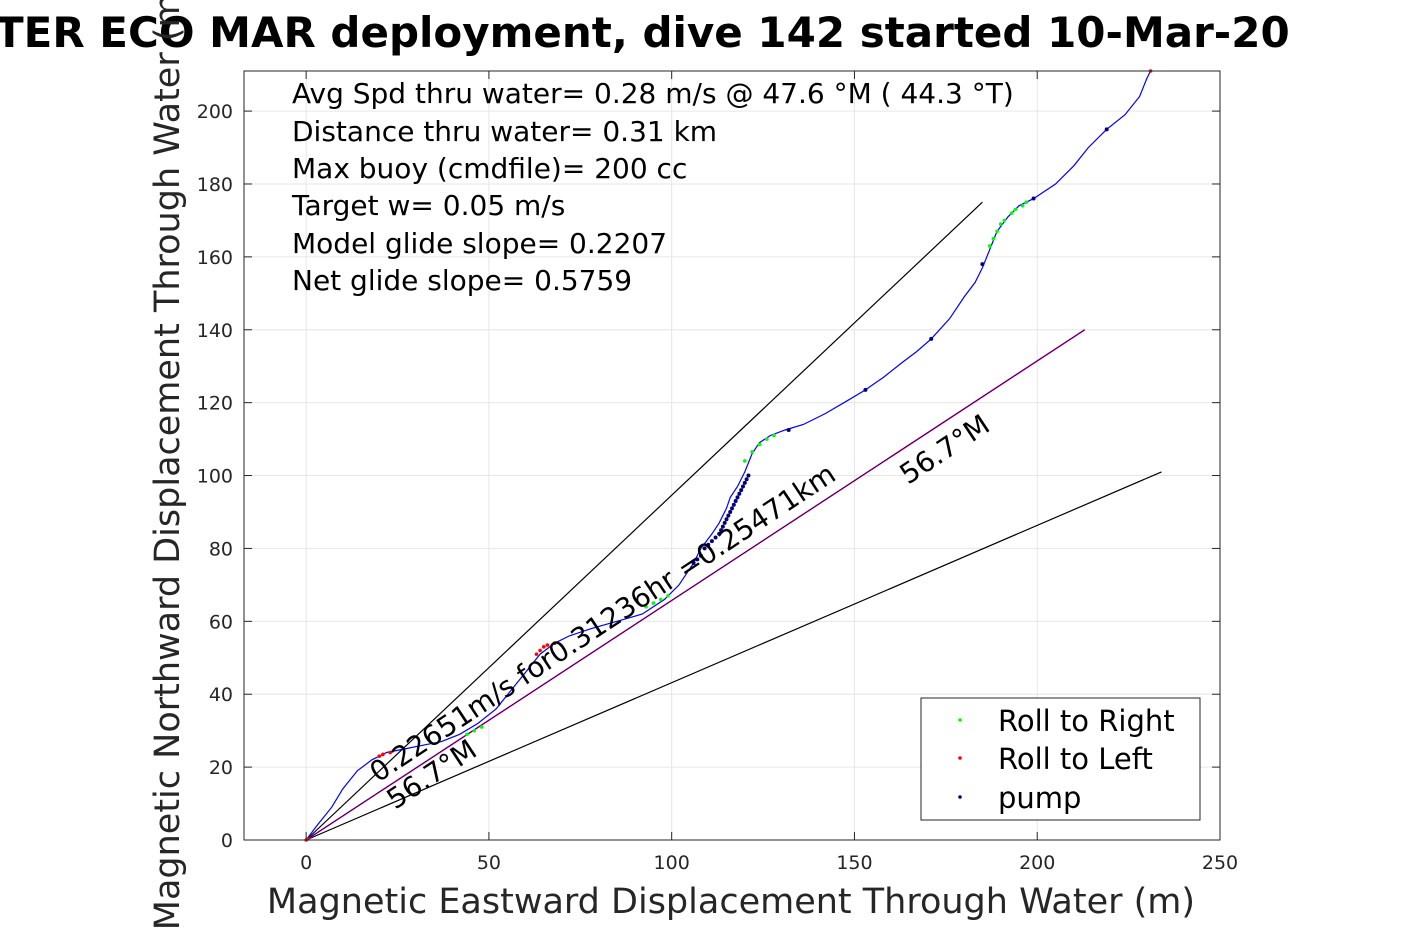 The image size is (1417, 945). I want to click on legend-roll-left-marker, so click(960, 758).